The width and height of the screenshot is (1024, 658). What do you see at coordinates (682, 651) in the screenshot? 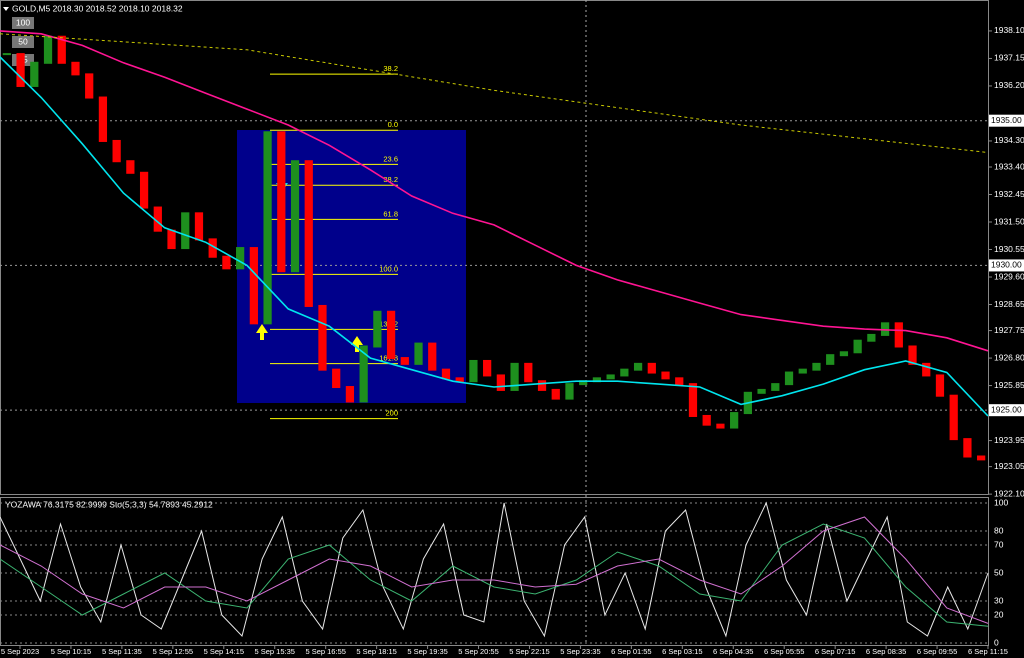
I see `x-tick-label: 6 Sep 03:15` at bounding box center [682, 651].